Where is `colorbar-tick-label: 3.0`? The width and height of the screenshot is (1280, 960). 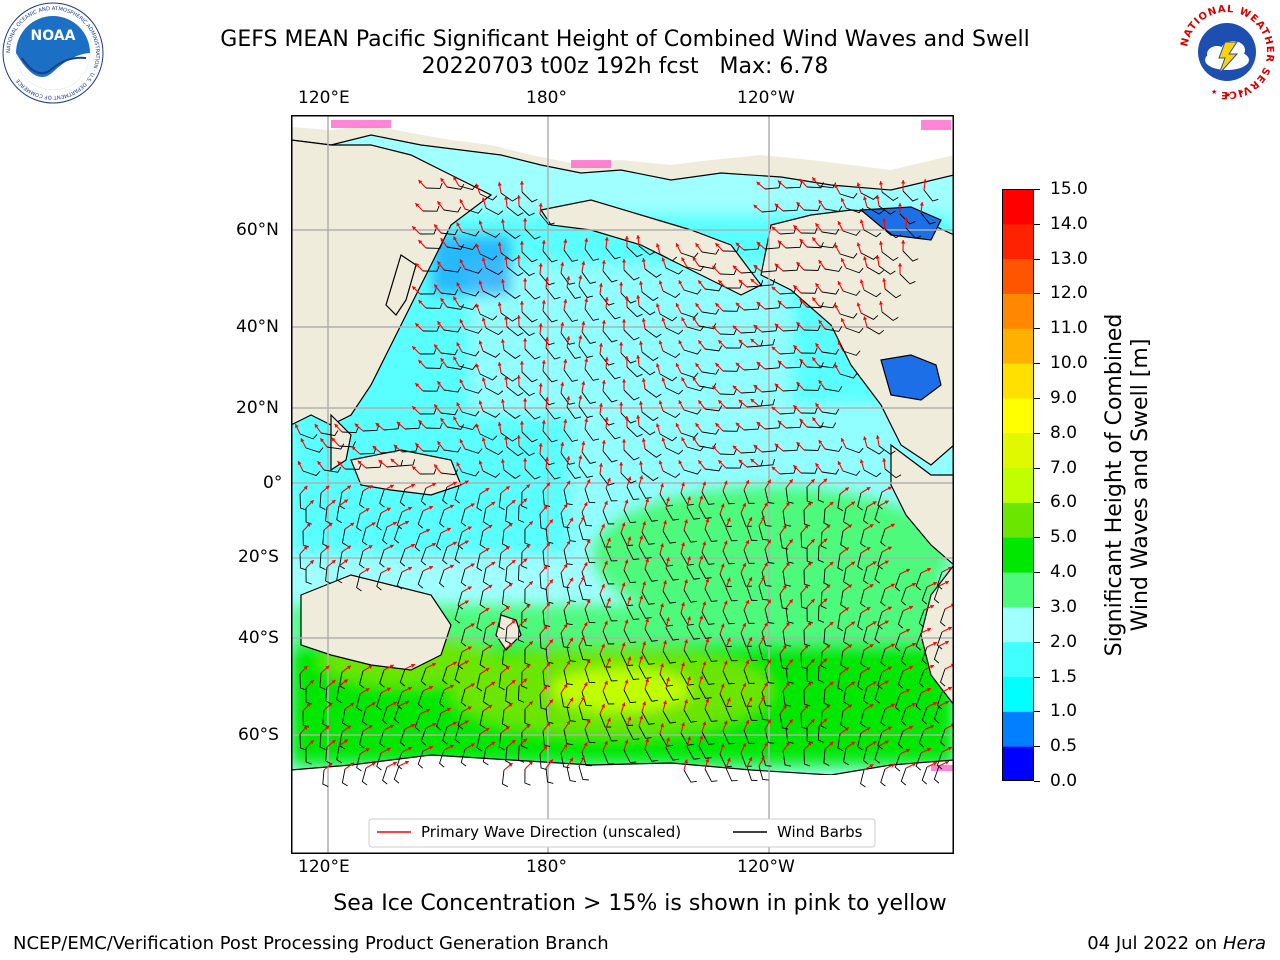
colorbar-tick-label: 3.0 is located at coordinates (1064, 606).